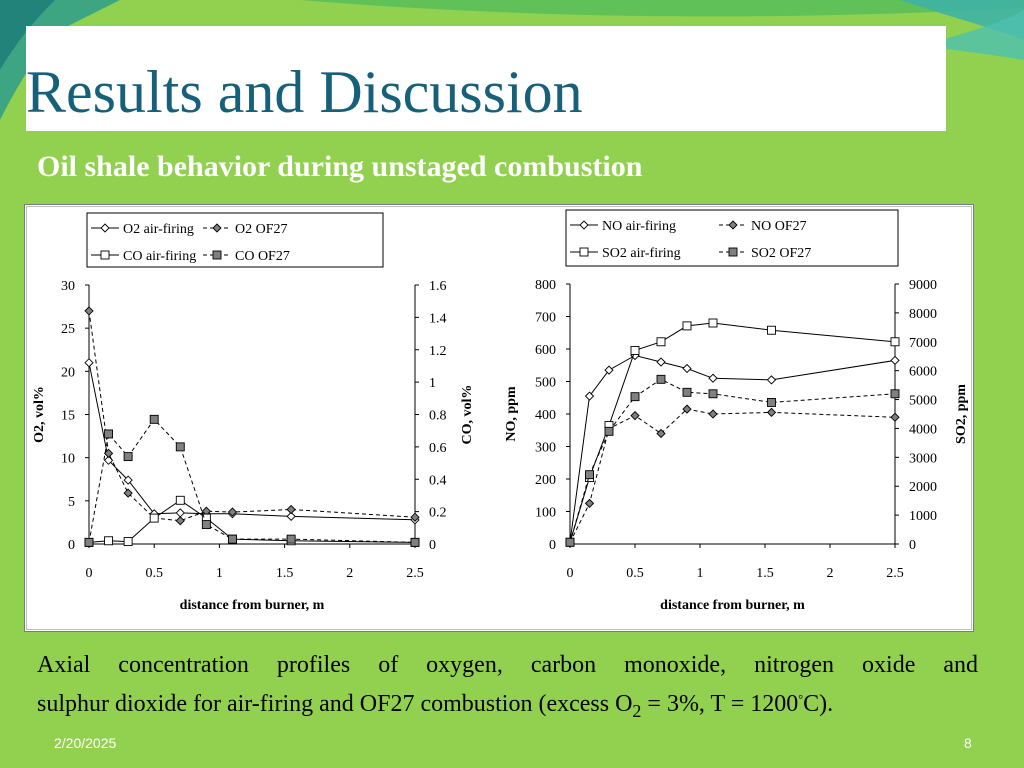  I want to click on caption-line-2-b: = 3%, T = 1200, so click(720, 704).